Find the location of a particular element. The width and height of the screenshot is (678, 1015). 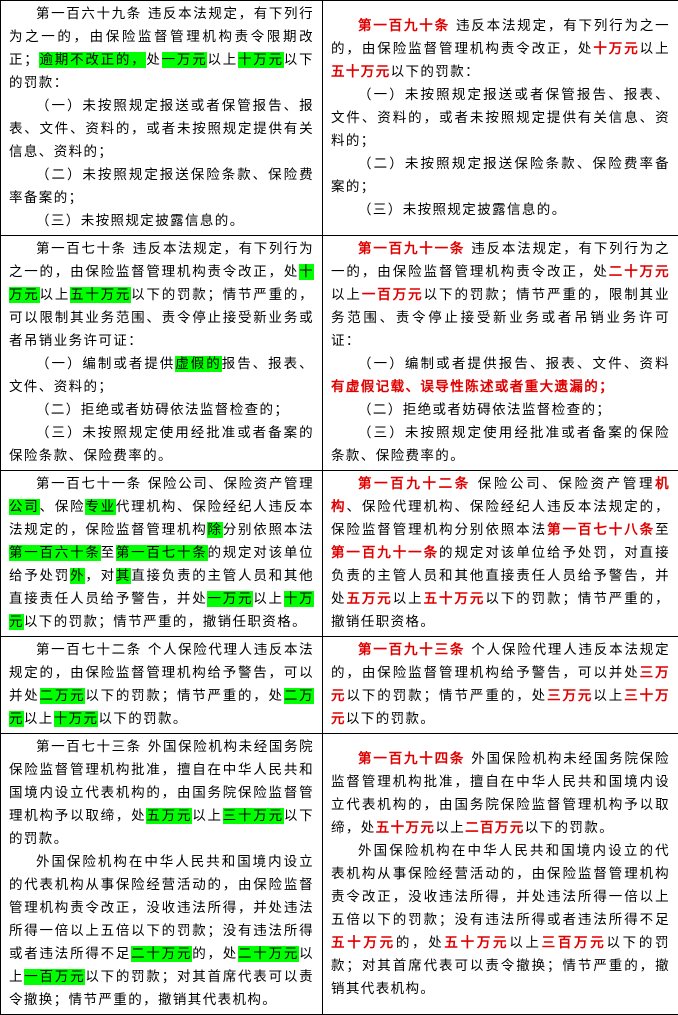

red-bold-text: 五万元 is located at coordinates (369, 599).